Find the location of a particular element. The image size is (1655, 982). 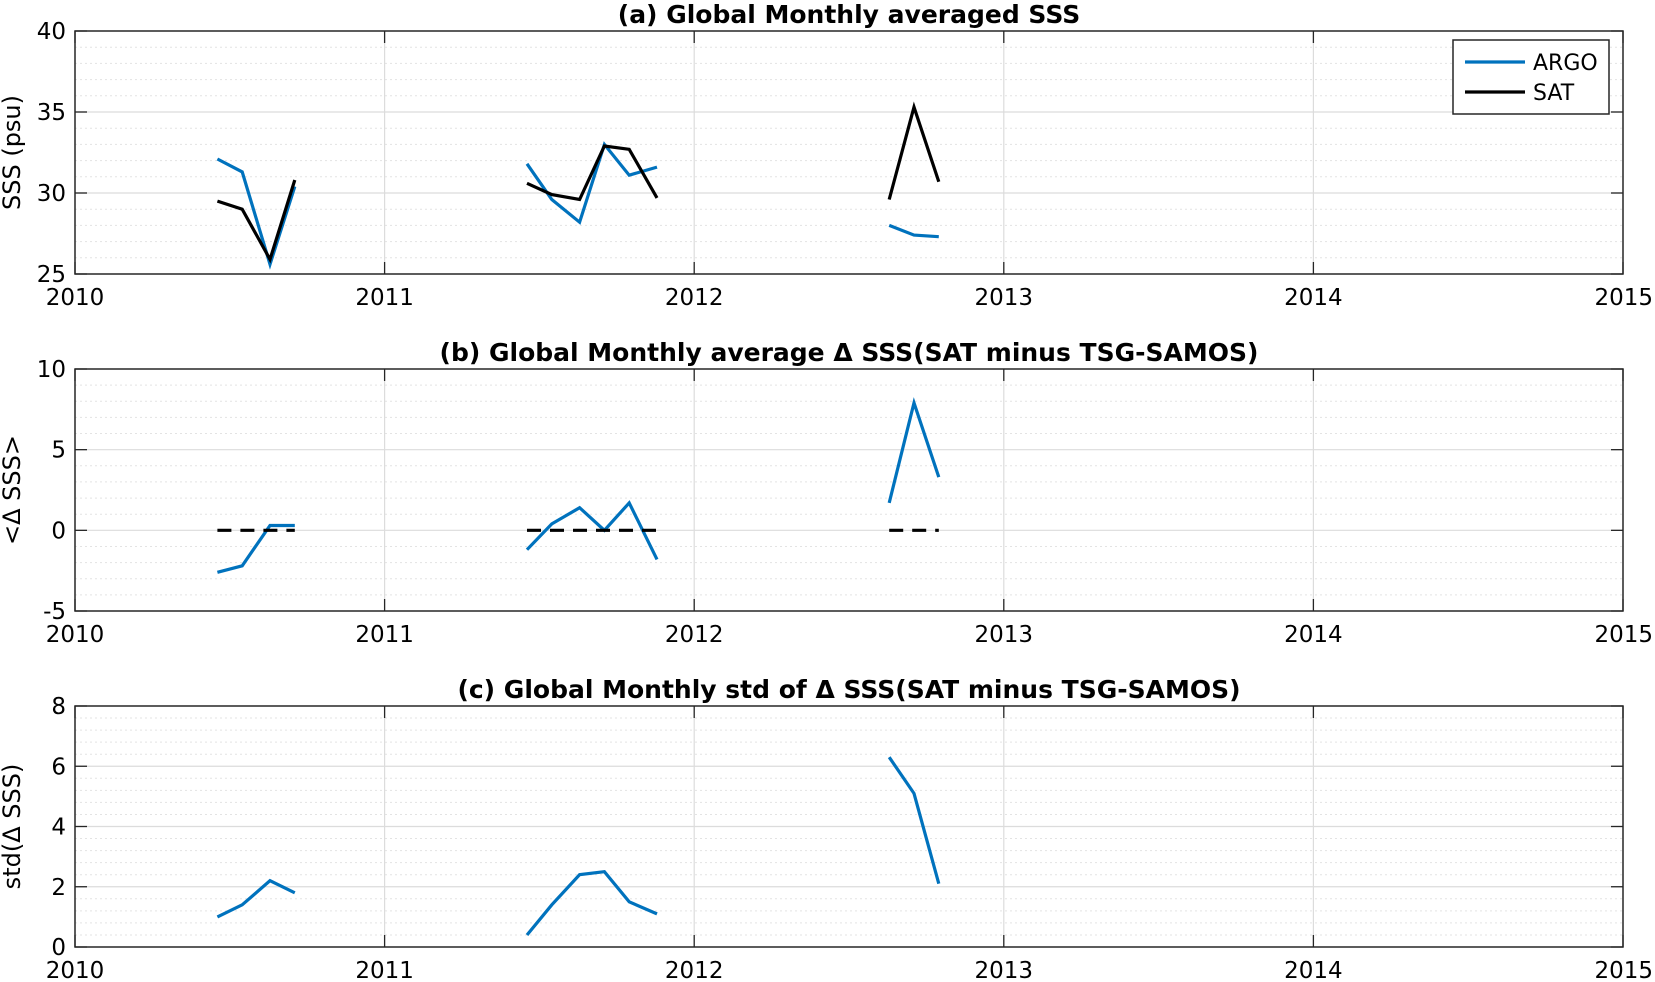

y-tick-label: 2 is located at coordinates (58, 888).